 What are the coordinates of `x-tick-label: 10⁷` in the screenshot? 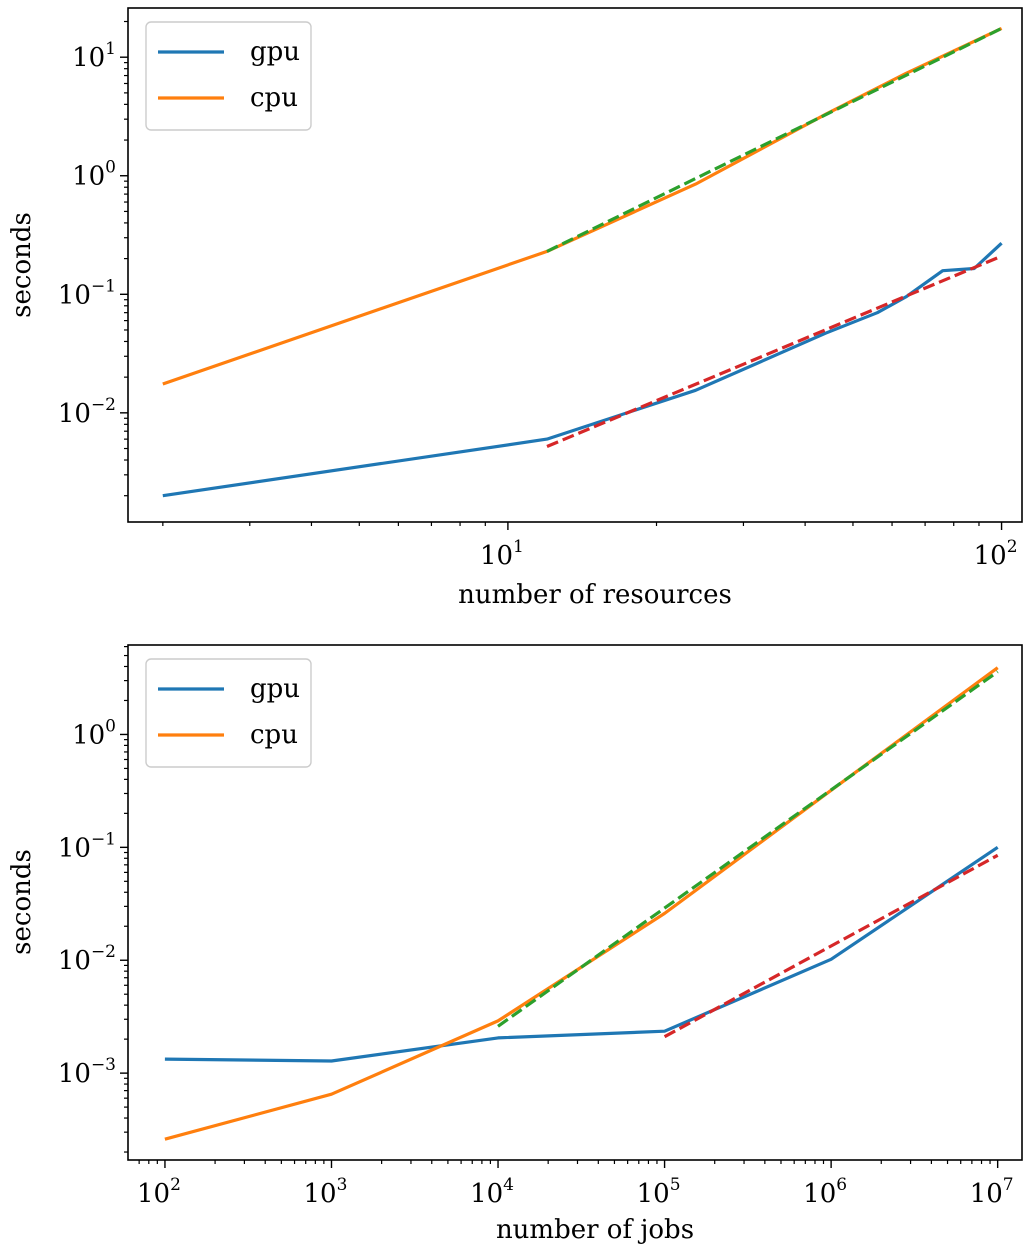 It's located at (992, 1192).